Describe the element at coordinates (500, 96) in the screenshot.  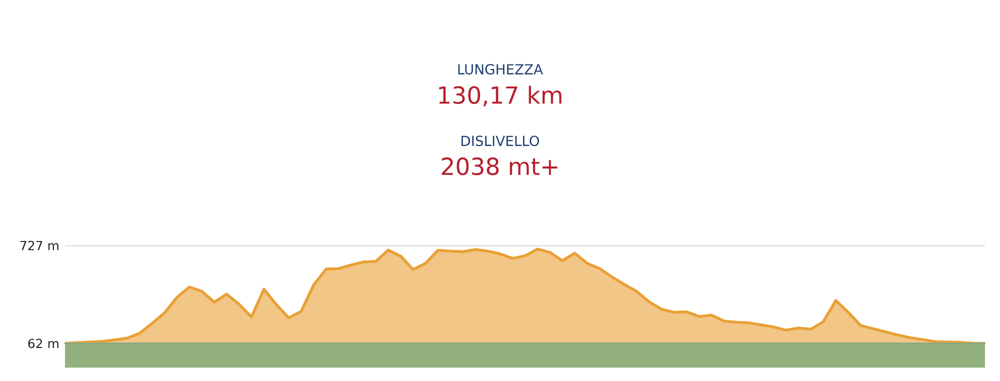
I see `chart-subtitle: 130,17 km` at that location.